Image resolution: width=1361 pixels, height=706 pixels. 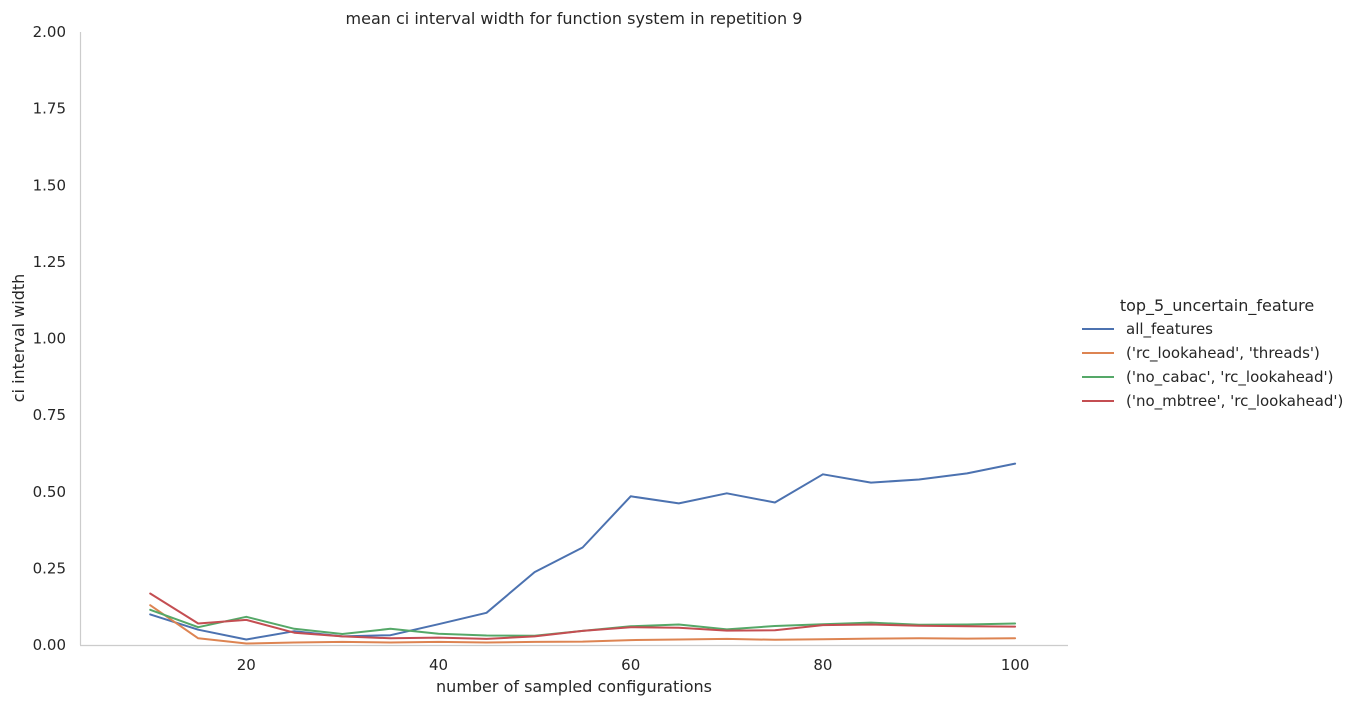 I want to click on y-tick-label: 0.00, so click(x=49, y=645).